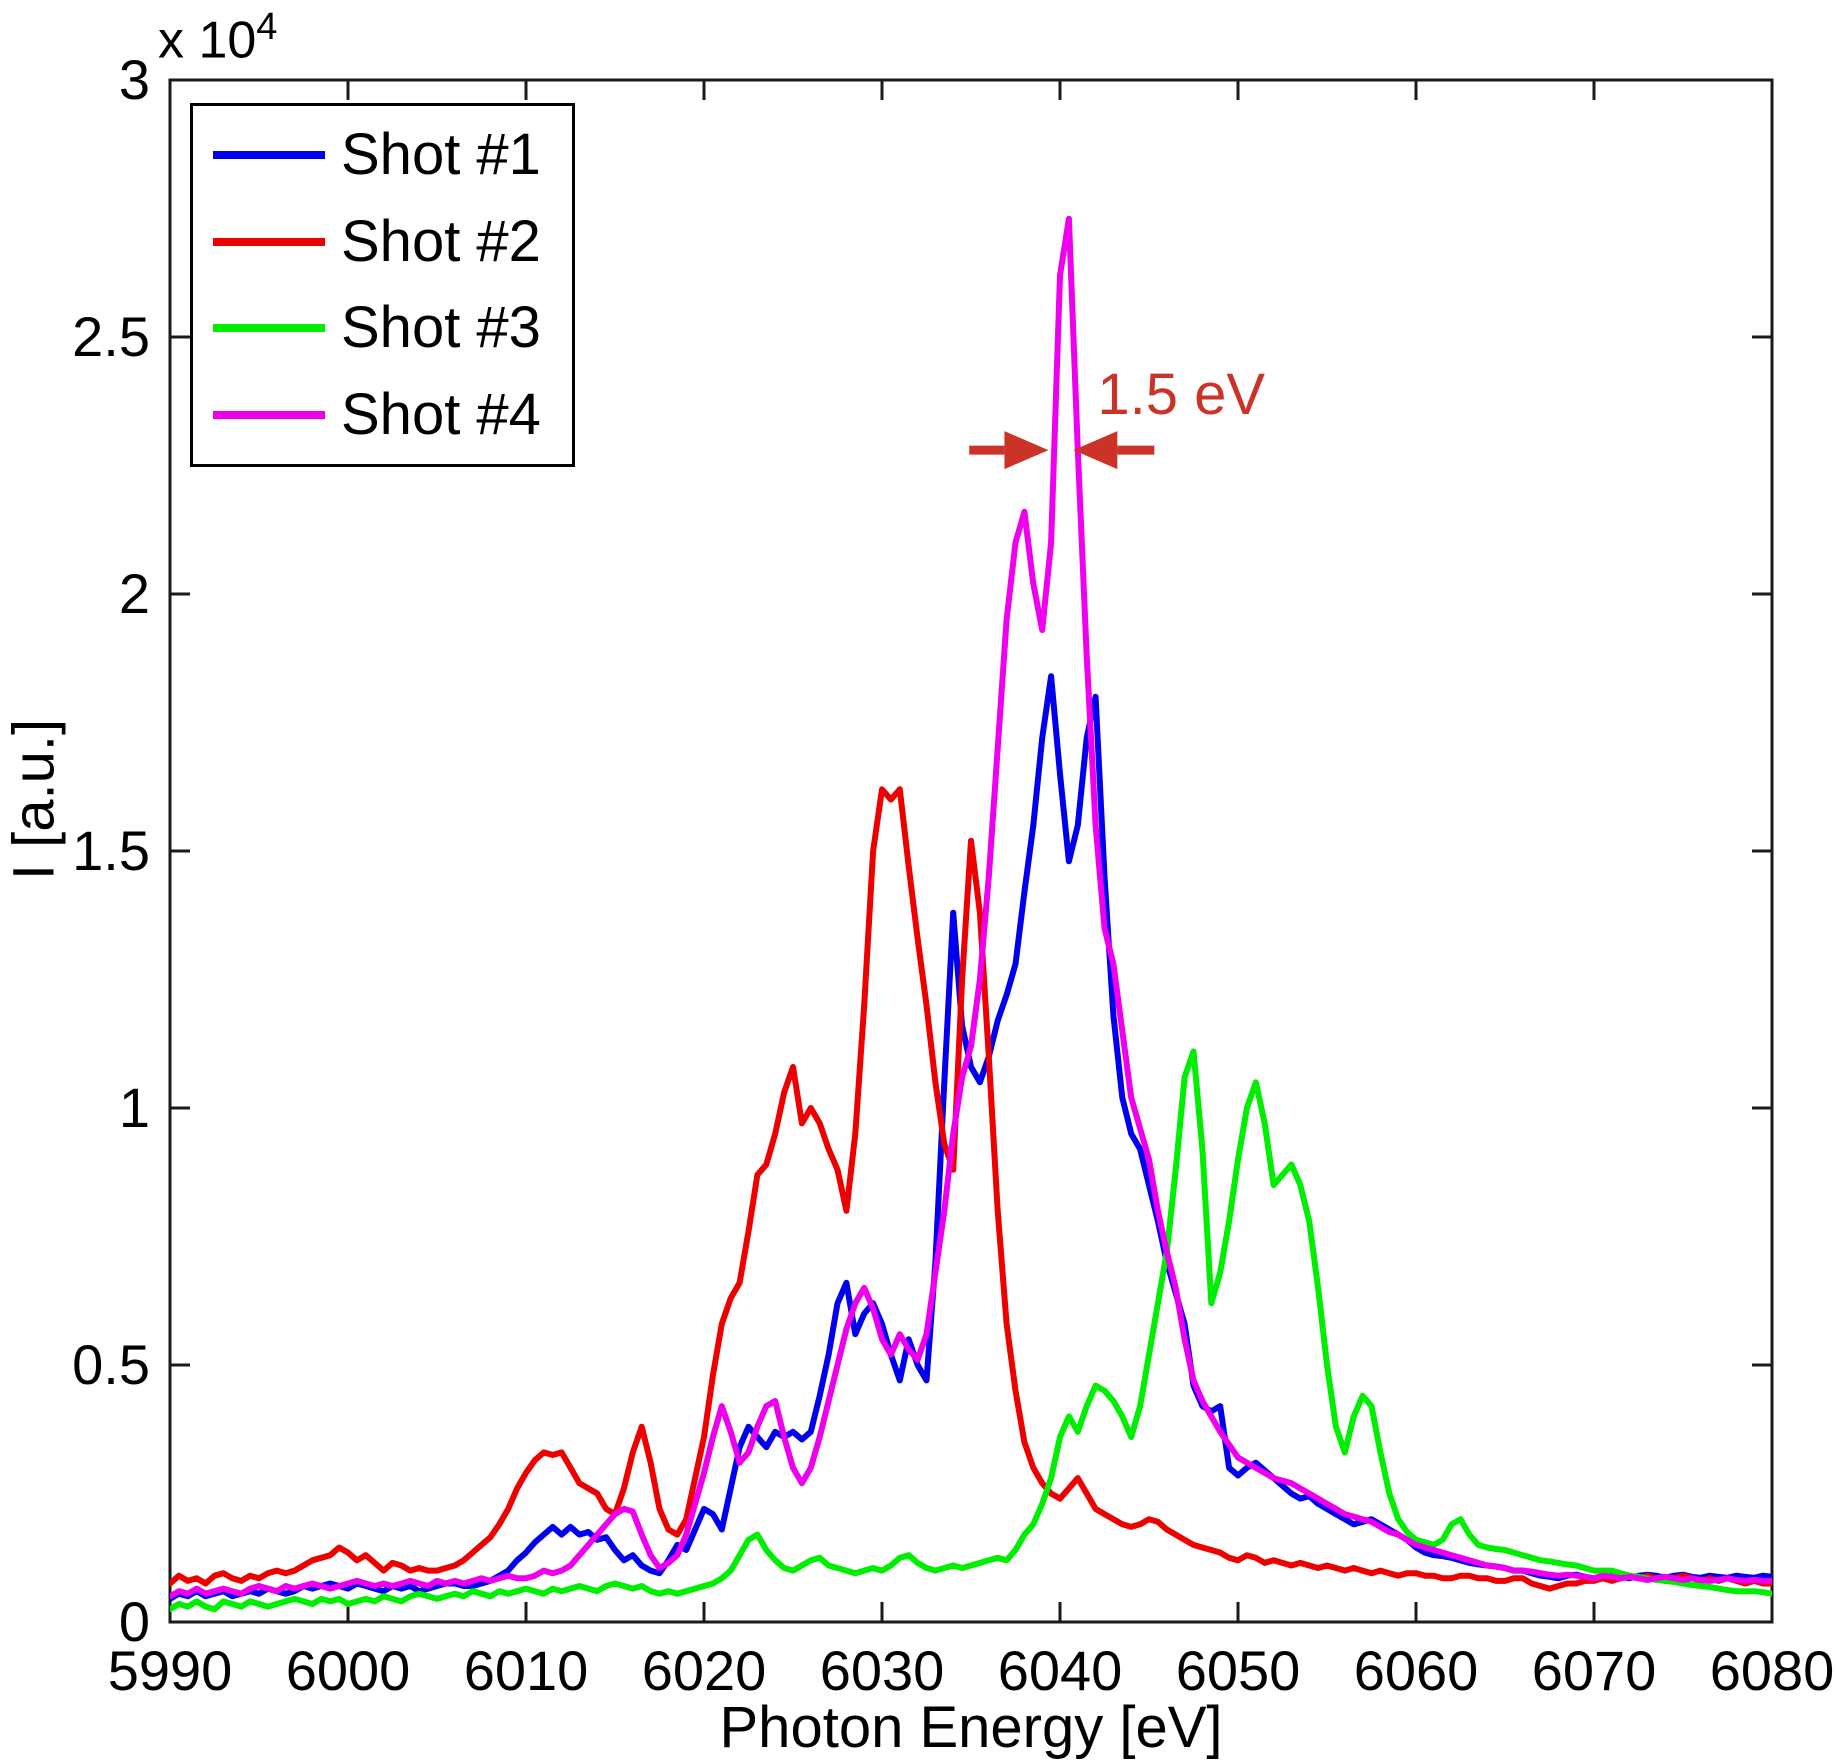 The width and height of the screenshot is (1836, 1764). Describe the element at coordinates (111, 850) in the screenshot. I see `y-tick-label: 1.5` at that location.